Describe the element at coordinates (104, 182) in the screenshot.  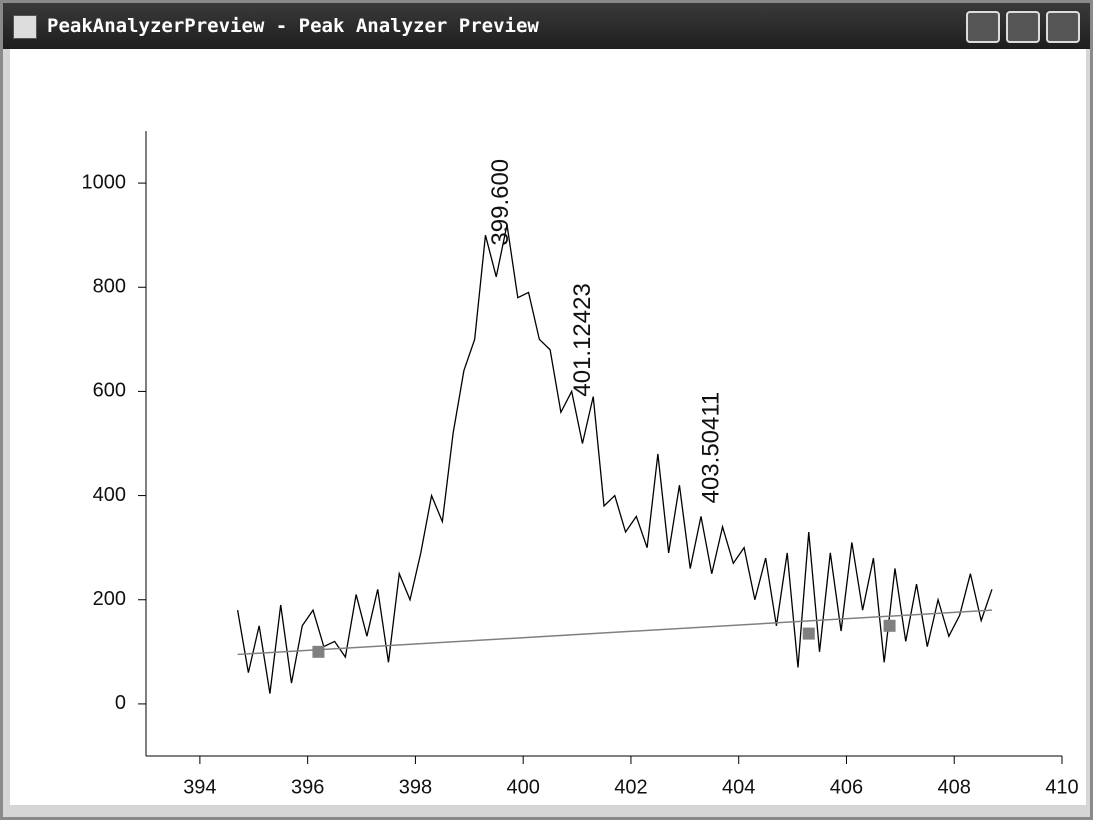
I see `y-tick-label: 1000` at that location.